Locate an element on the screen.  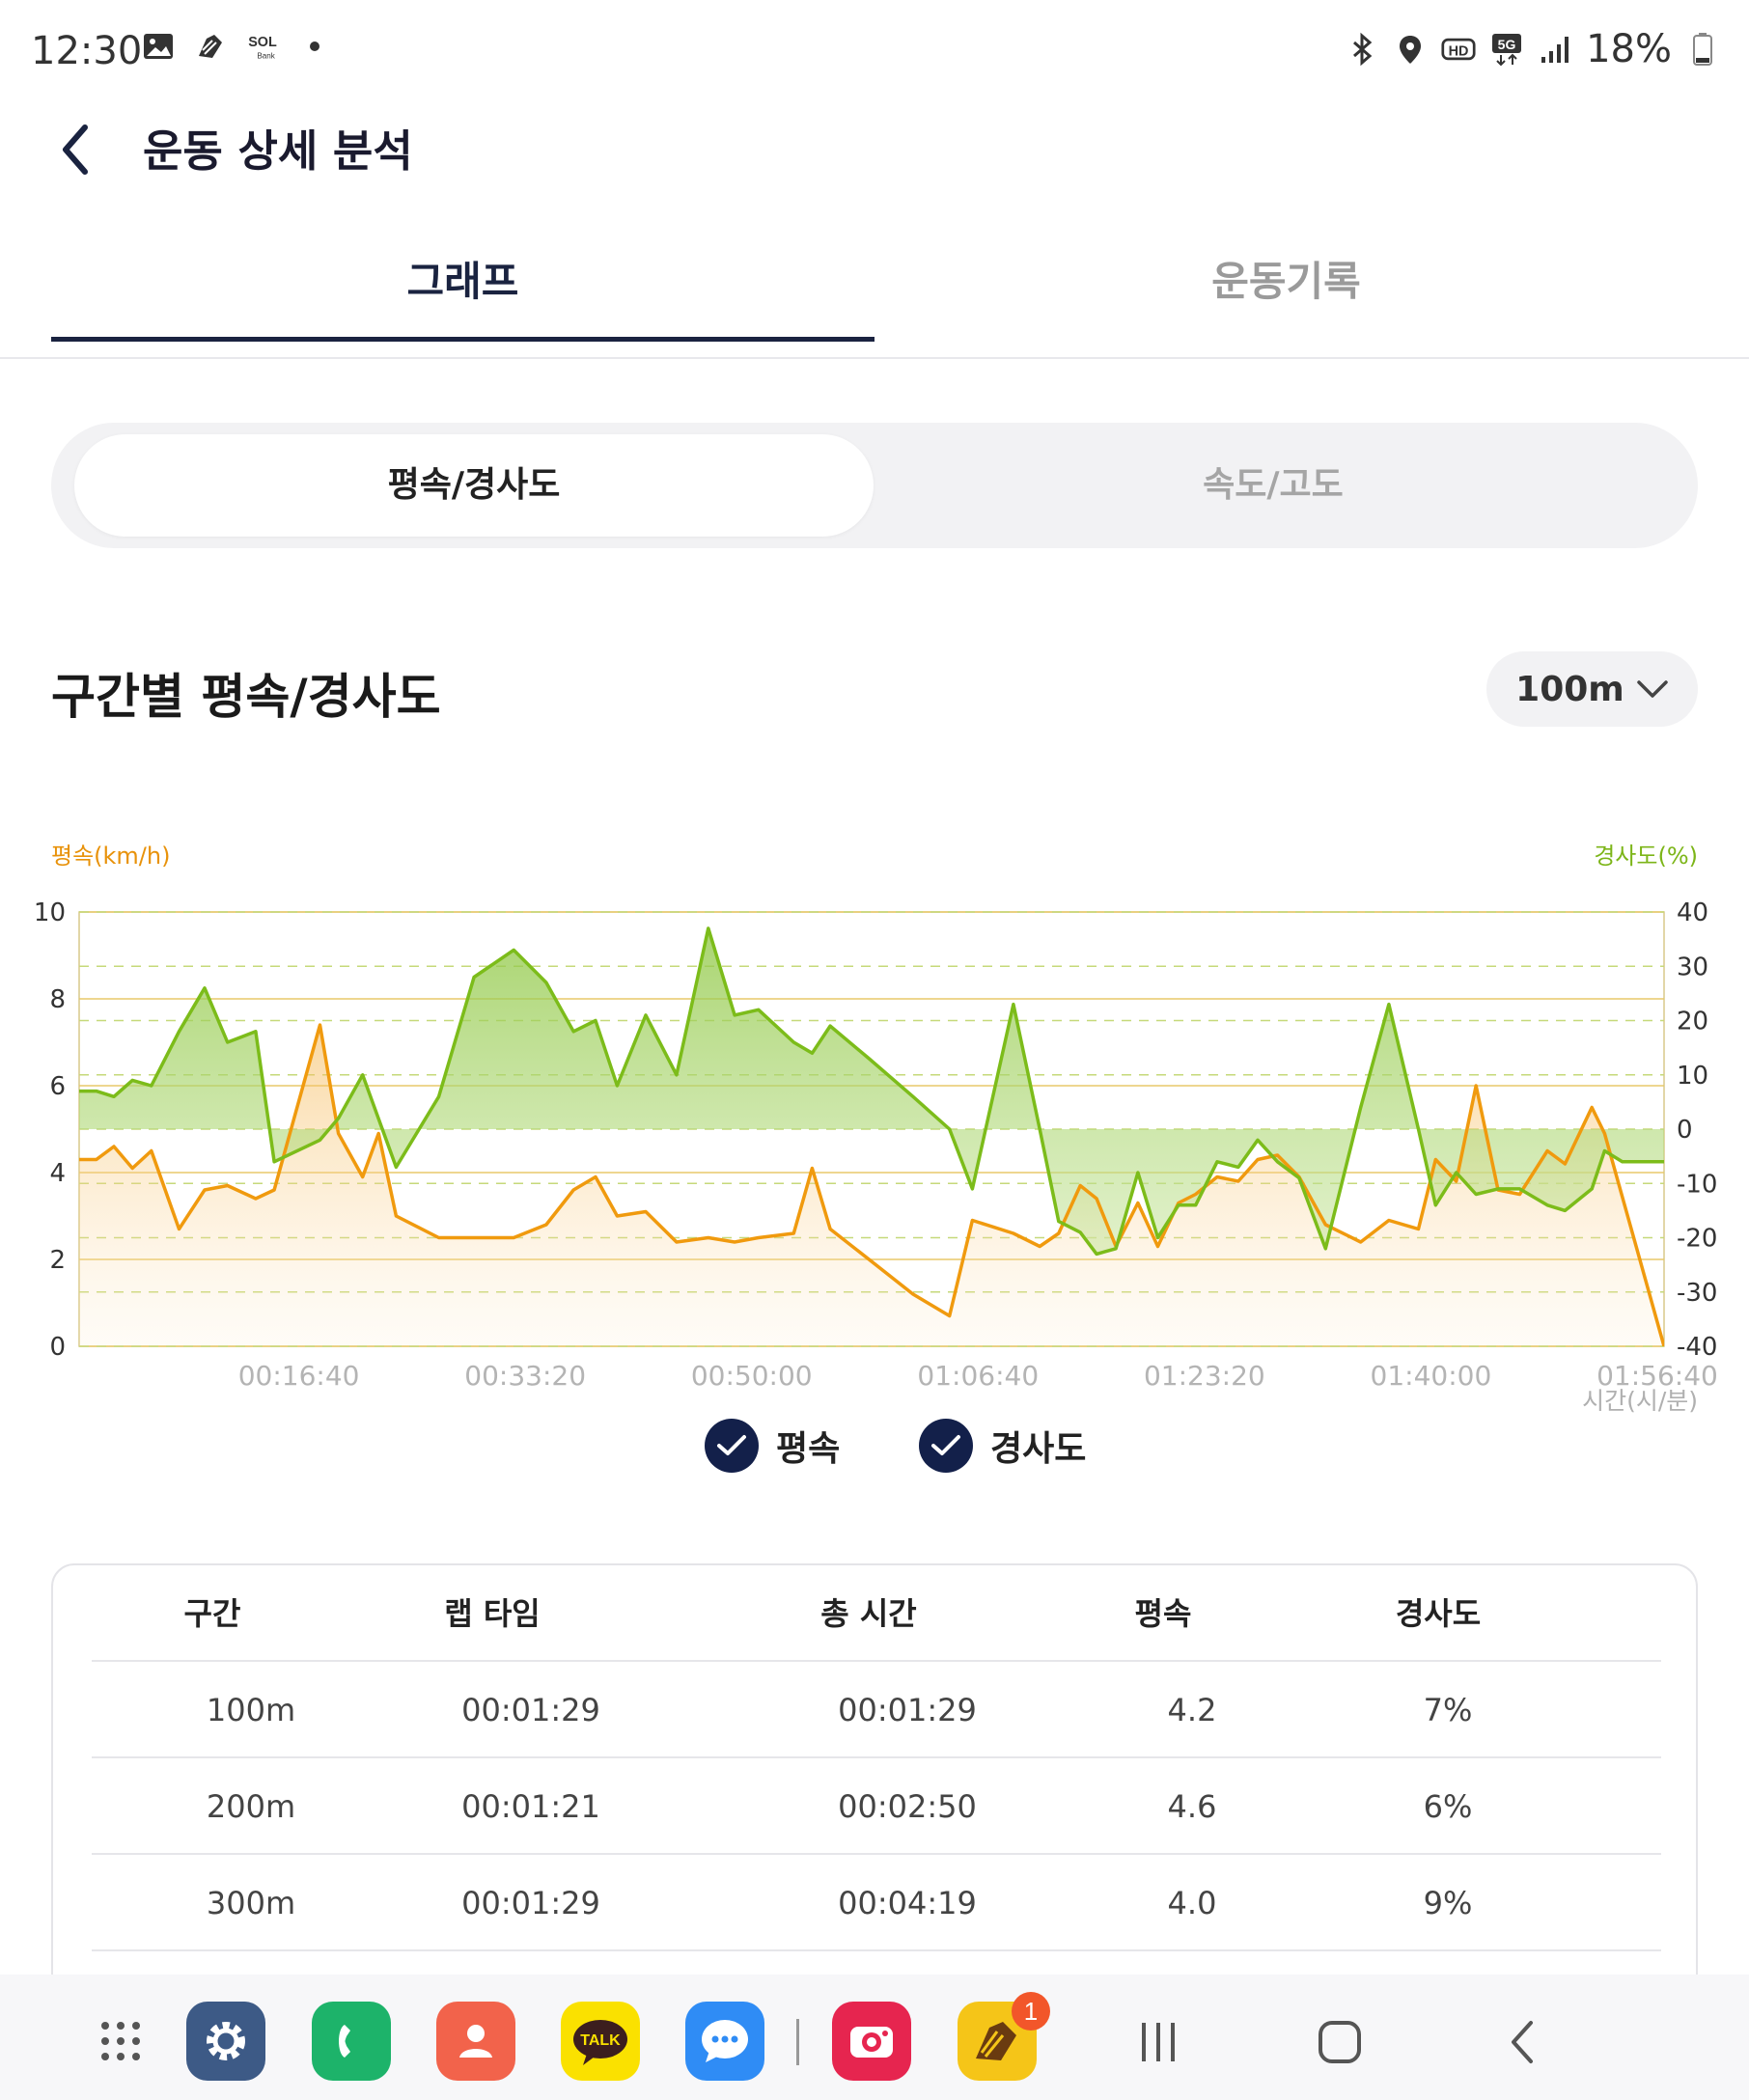
header-total-time: 총 시간 is located at coordinates (868, 1613).